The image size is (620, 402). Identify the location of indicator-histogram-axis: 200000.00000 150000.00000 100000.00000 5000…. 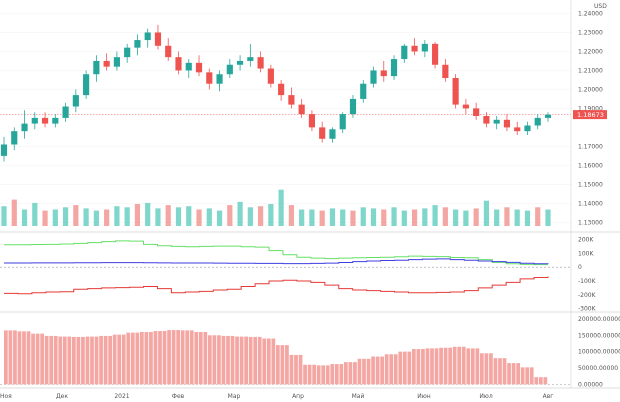
(595, 350).